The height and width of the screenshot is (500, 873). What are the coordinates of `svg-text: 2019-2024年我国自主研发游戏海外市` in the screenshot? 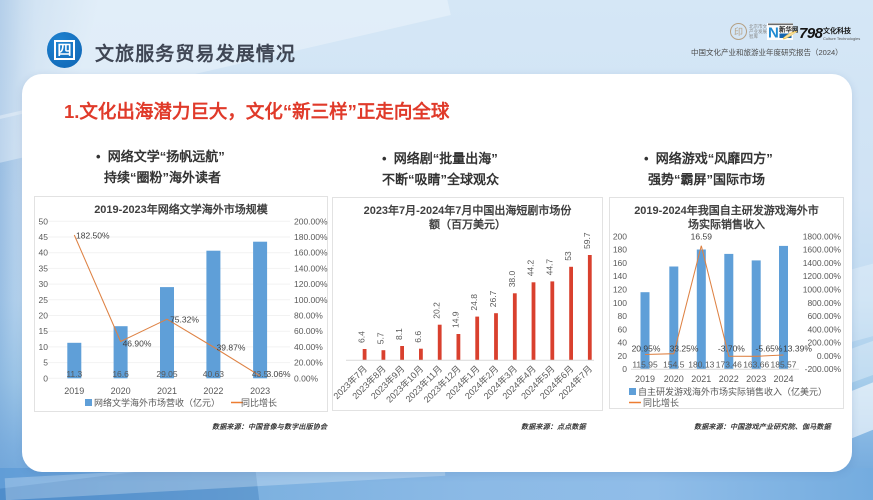 It's located at (726, 210).